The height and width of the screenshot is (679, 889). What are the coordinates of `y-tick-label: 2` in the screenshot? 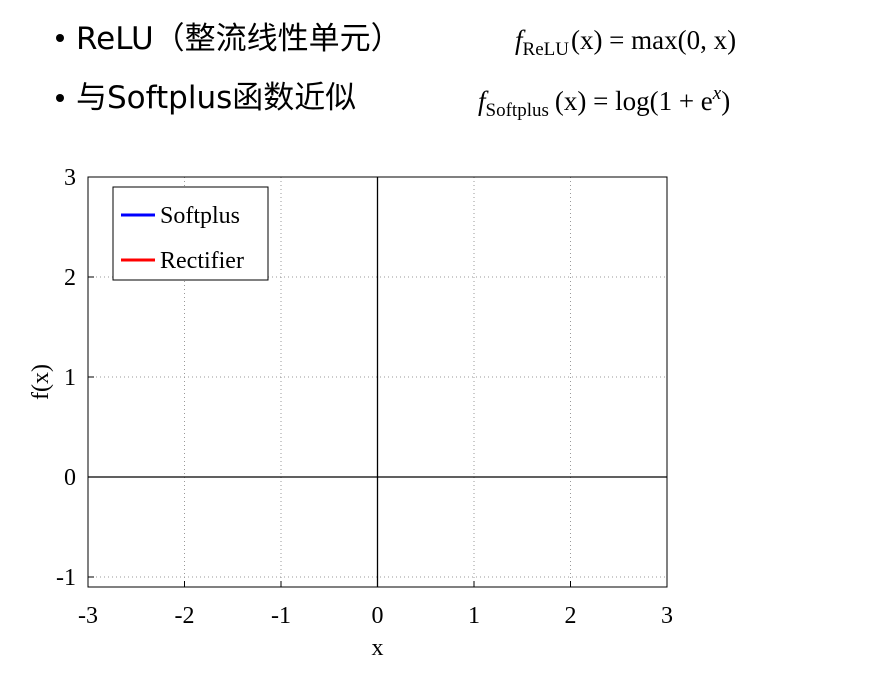 It's located at (70, 278).